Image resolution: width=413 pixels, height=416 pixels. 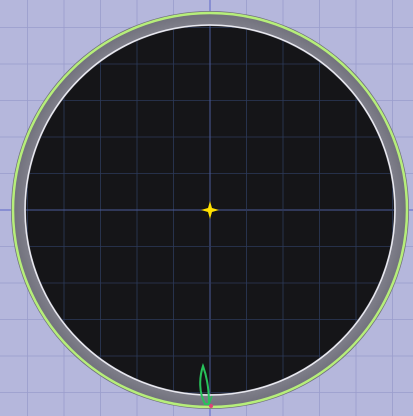 I want to click on pivot-stem, so click(x=210, y=400).